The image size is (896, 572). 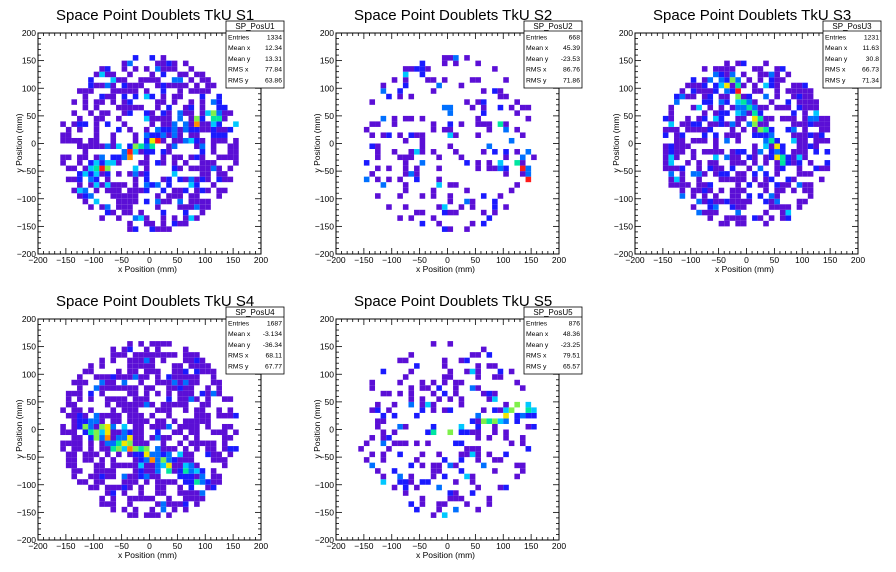 What do you see at coordinates (273, 356) in the screenshot?
I see `stats-value: 68.11` at bounding box center [273, 356].